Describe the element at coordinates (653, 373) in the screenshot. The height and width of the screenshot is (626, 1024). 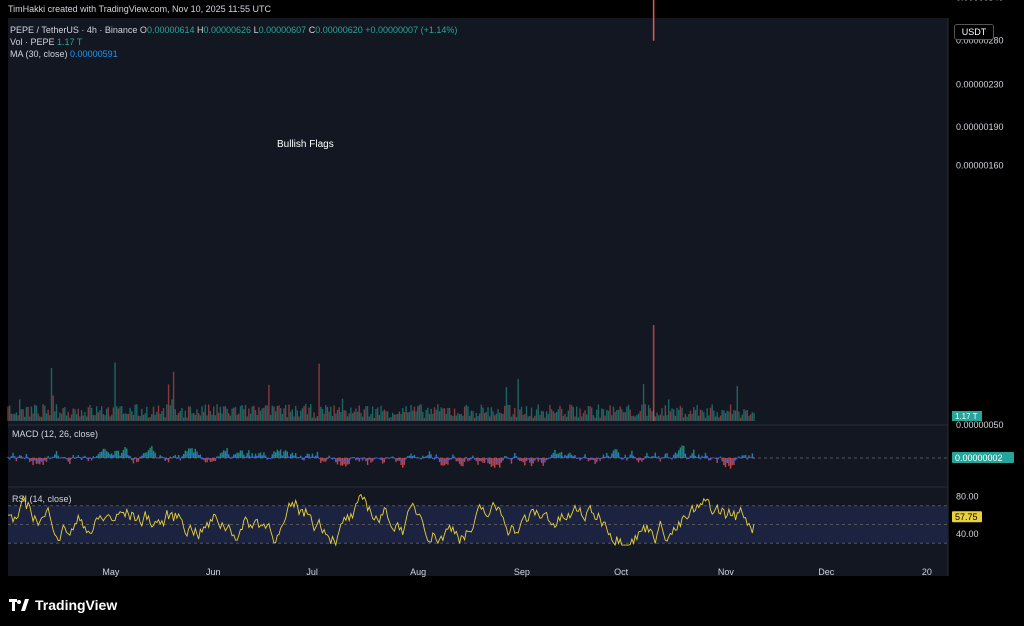
I see `volume-bar-spike` at that location.